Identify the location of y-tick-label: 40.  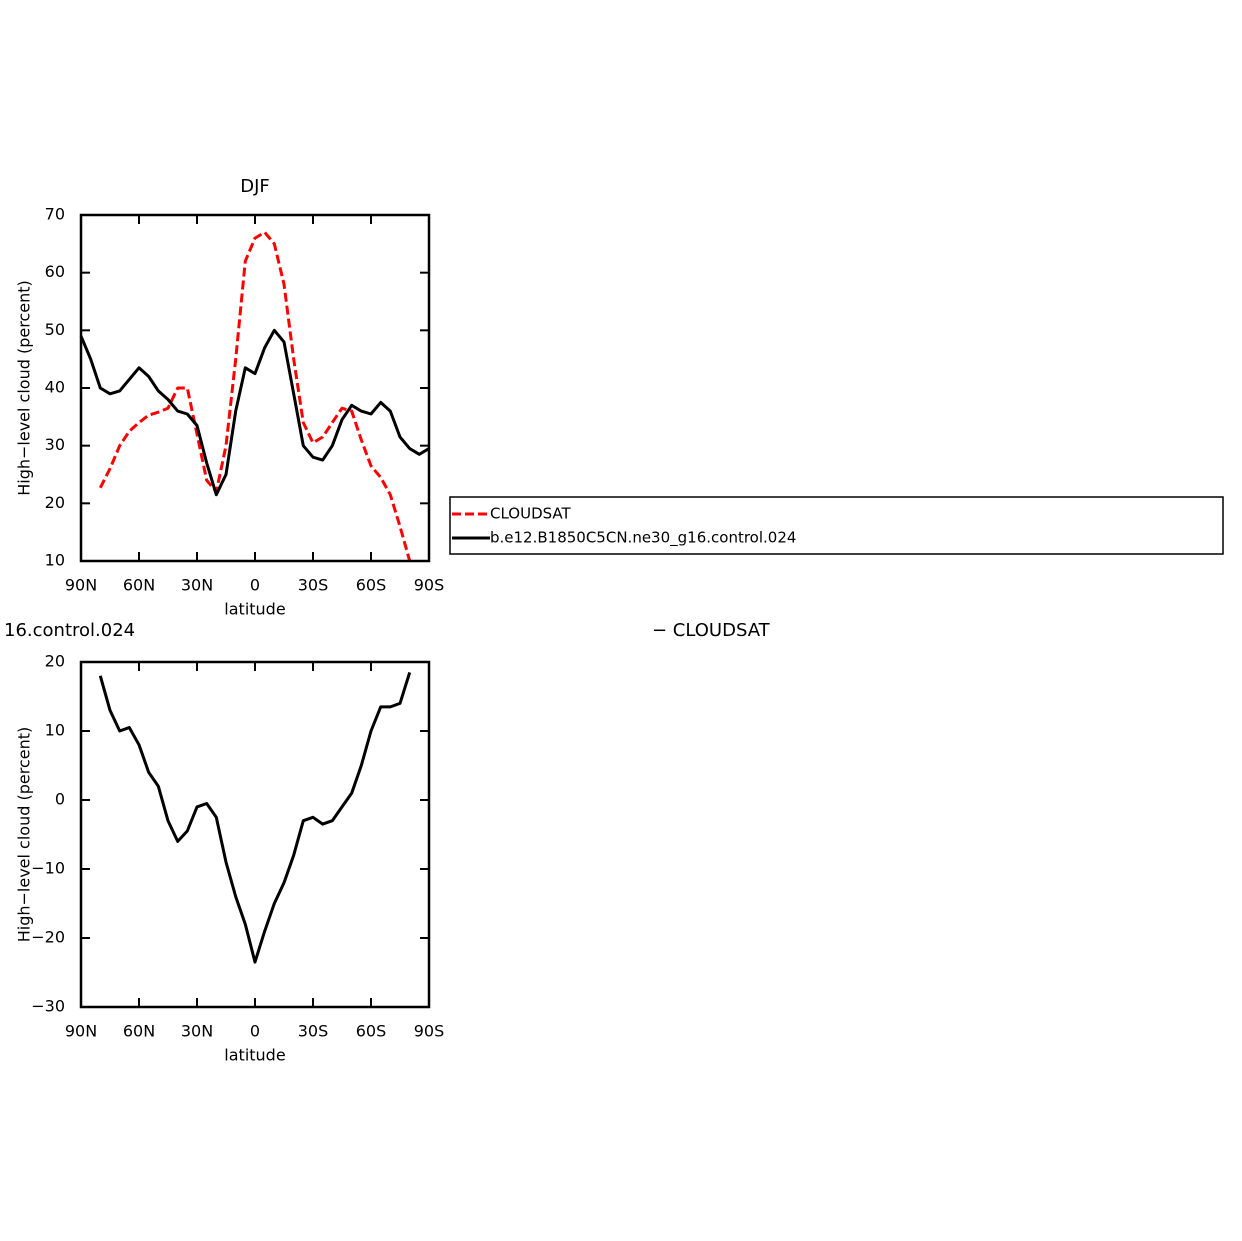
(55, 387).